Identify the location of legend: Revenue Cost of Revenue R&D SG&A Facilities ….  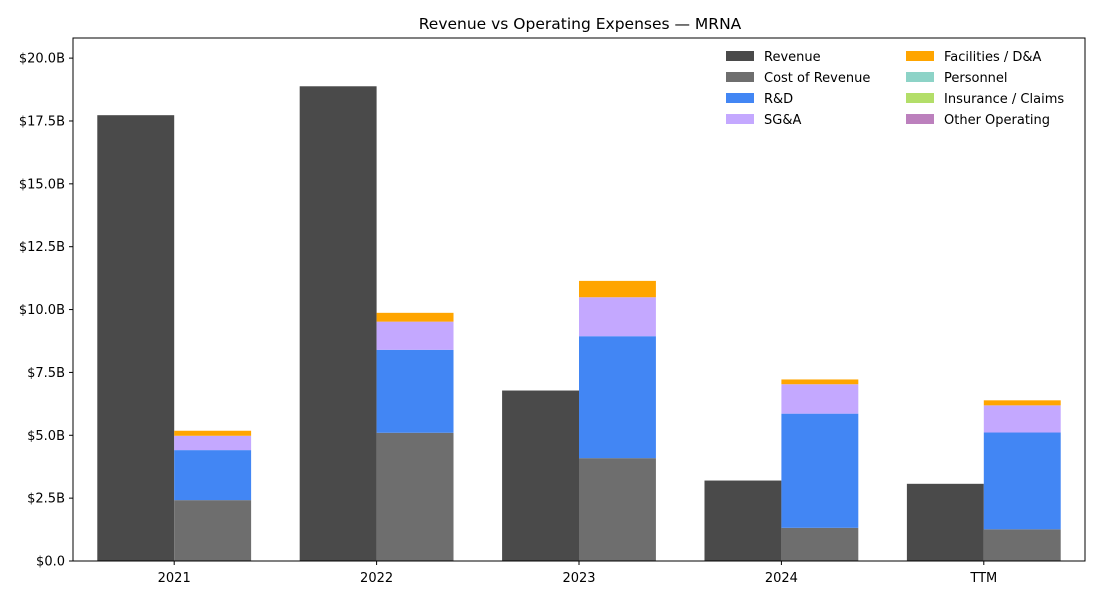
(895, 89).